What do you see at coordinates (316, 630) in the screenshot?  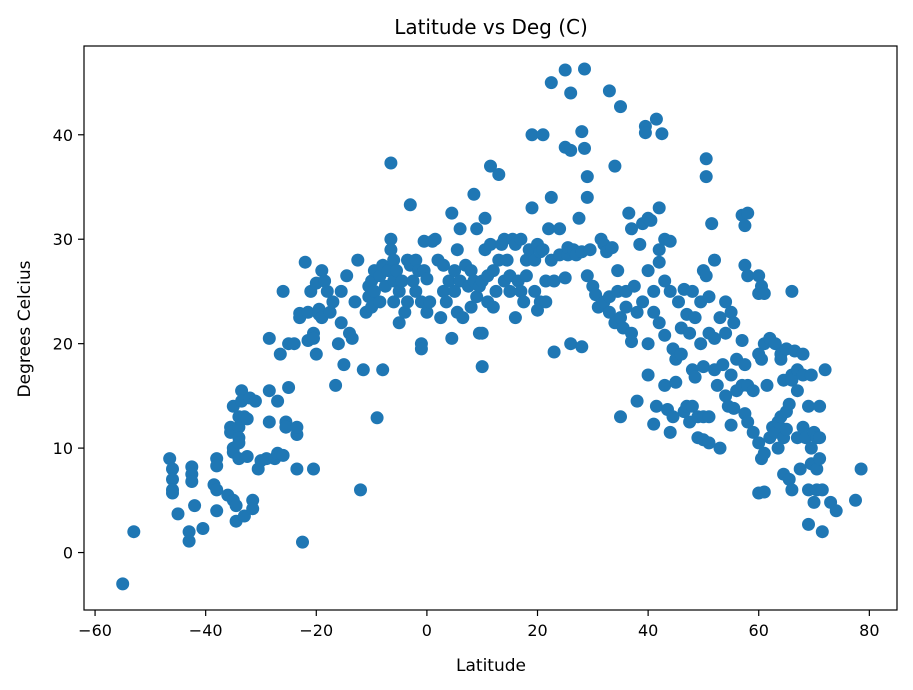 I see `x-tick-label: −20` at bounding box center [316, 630].